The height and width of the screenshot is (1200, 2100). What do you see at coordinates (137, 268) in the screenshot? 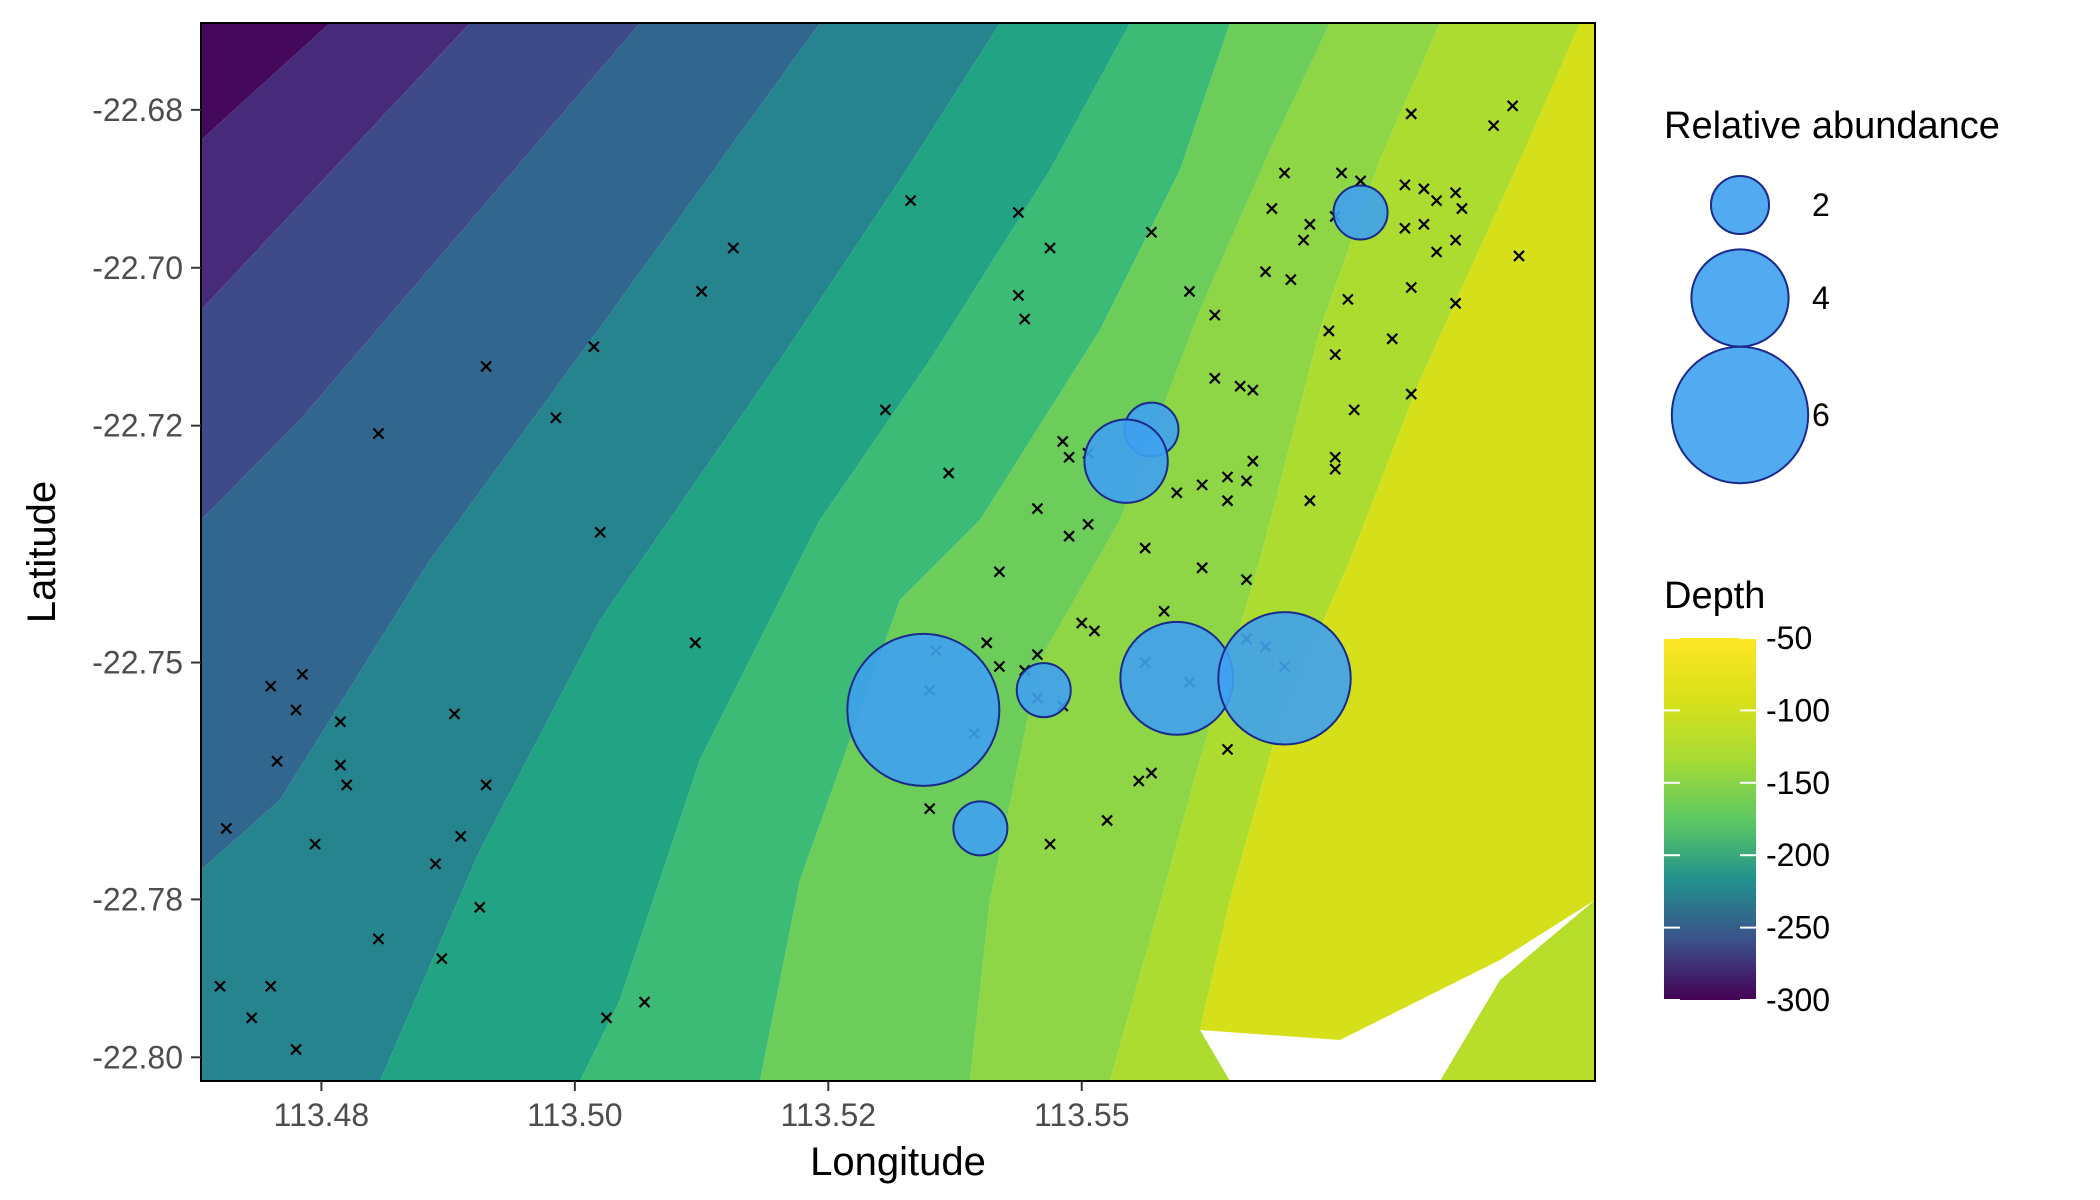
I see `y-tick-label: -22.70` at bounding box center [137, 268].